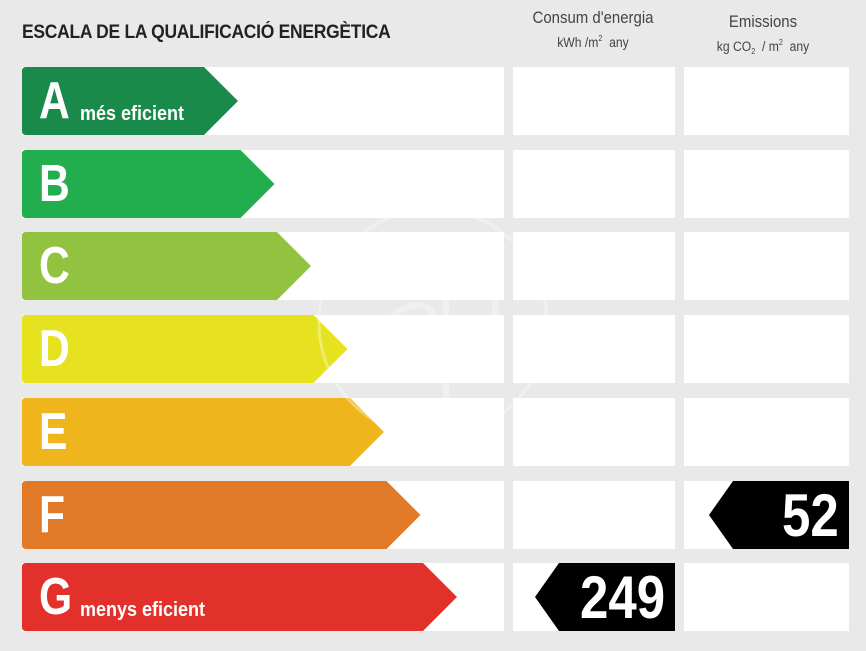 This screenshot has height=651, width=866. Describe the element at coordinates (622, 597) in the screenshot. I see `energy-result-value: 249` at that location.